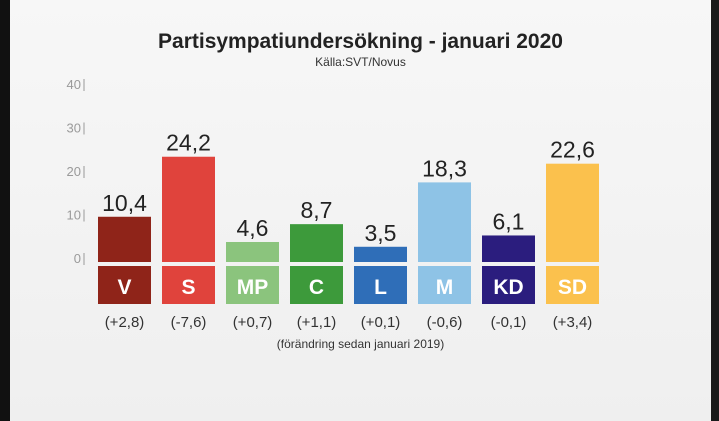 This screenshot has width=719, height=421. Describe the element at coordinates (188, 143) in the screenshot. I see `value-label-s: 24,2` at that location.